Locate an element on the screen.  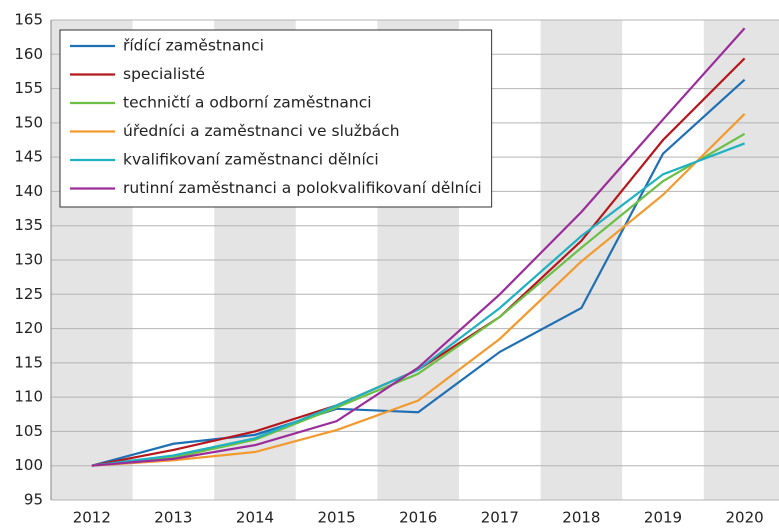
x-tick-label: 2019 is located at coordinates (663, 518).